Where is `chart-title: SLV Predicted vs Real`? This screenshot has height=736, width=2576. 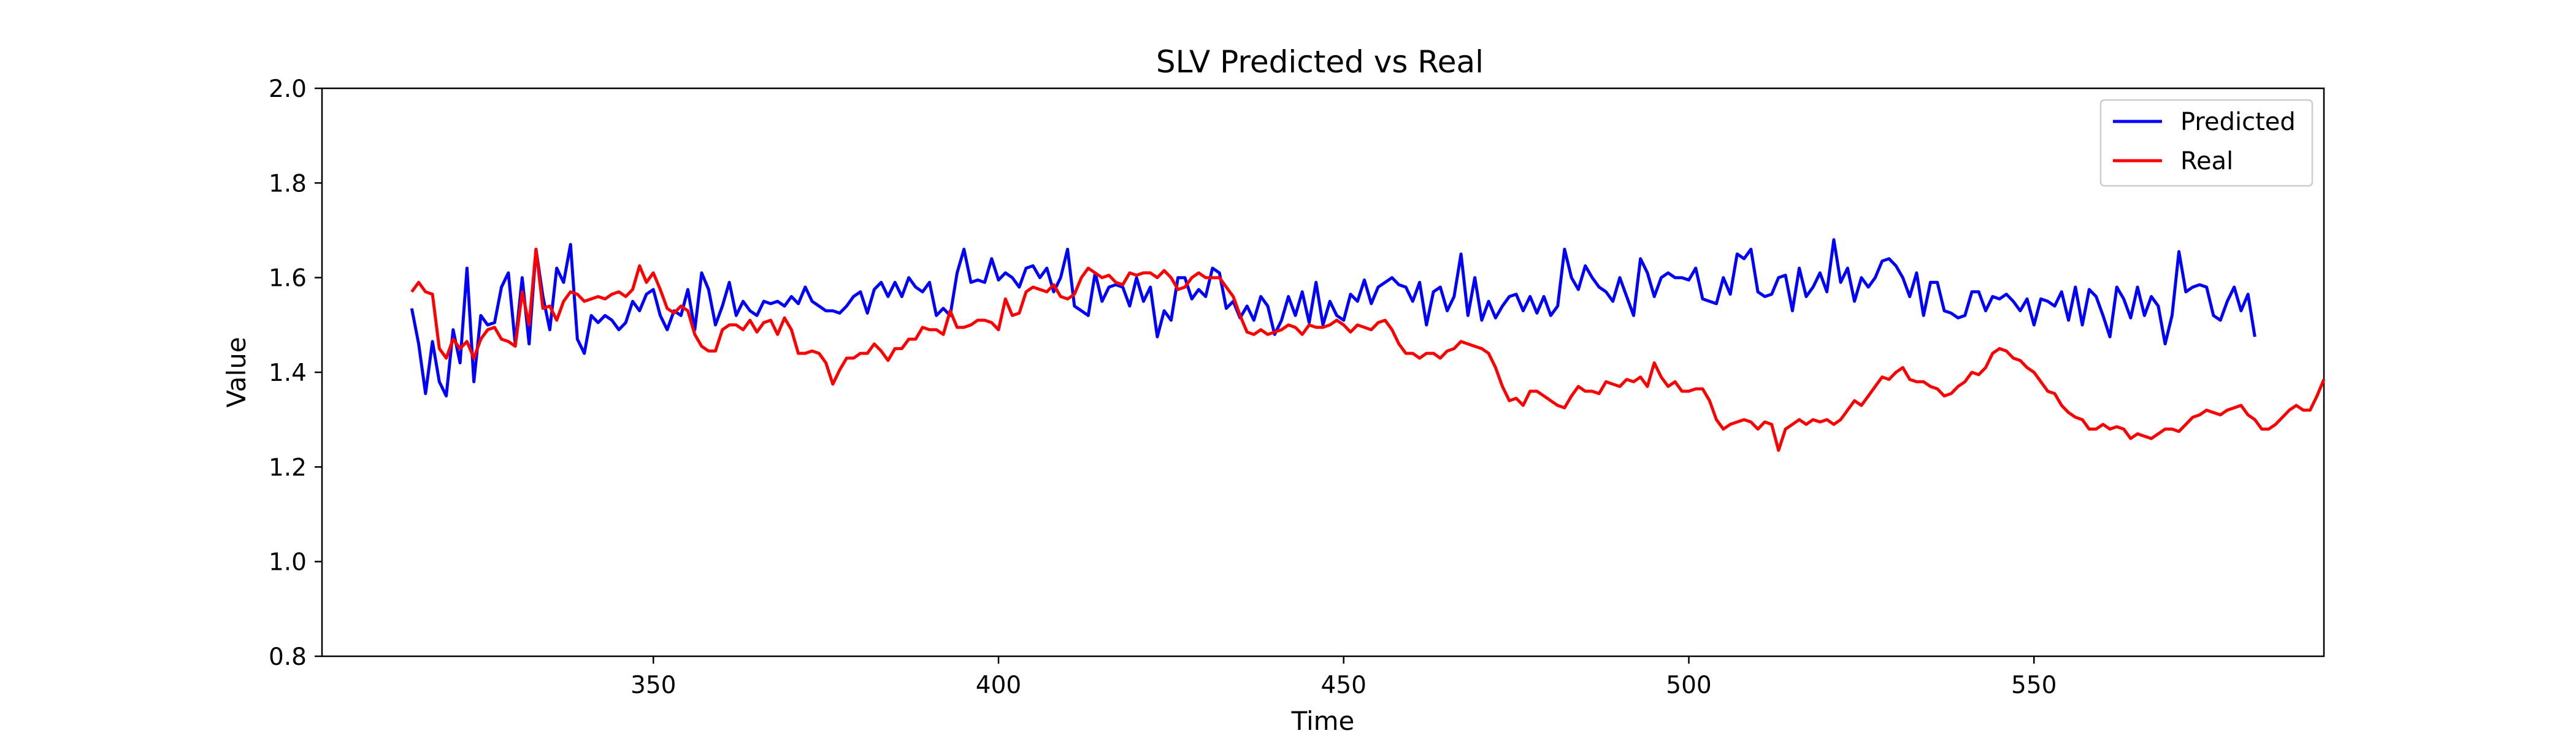 chart-title: SLV Predicted vs Real is located at coordinates (1320, 62).